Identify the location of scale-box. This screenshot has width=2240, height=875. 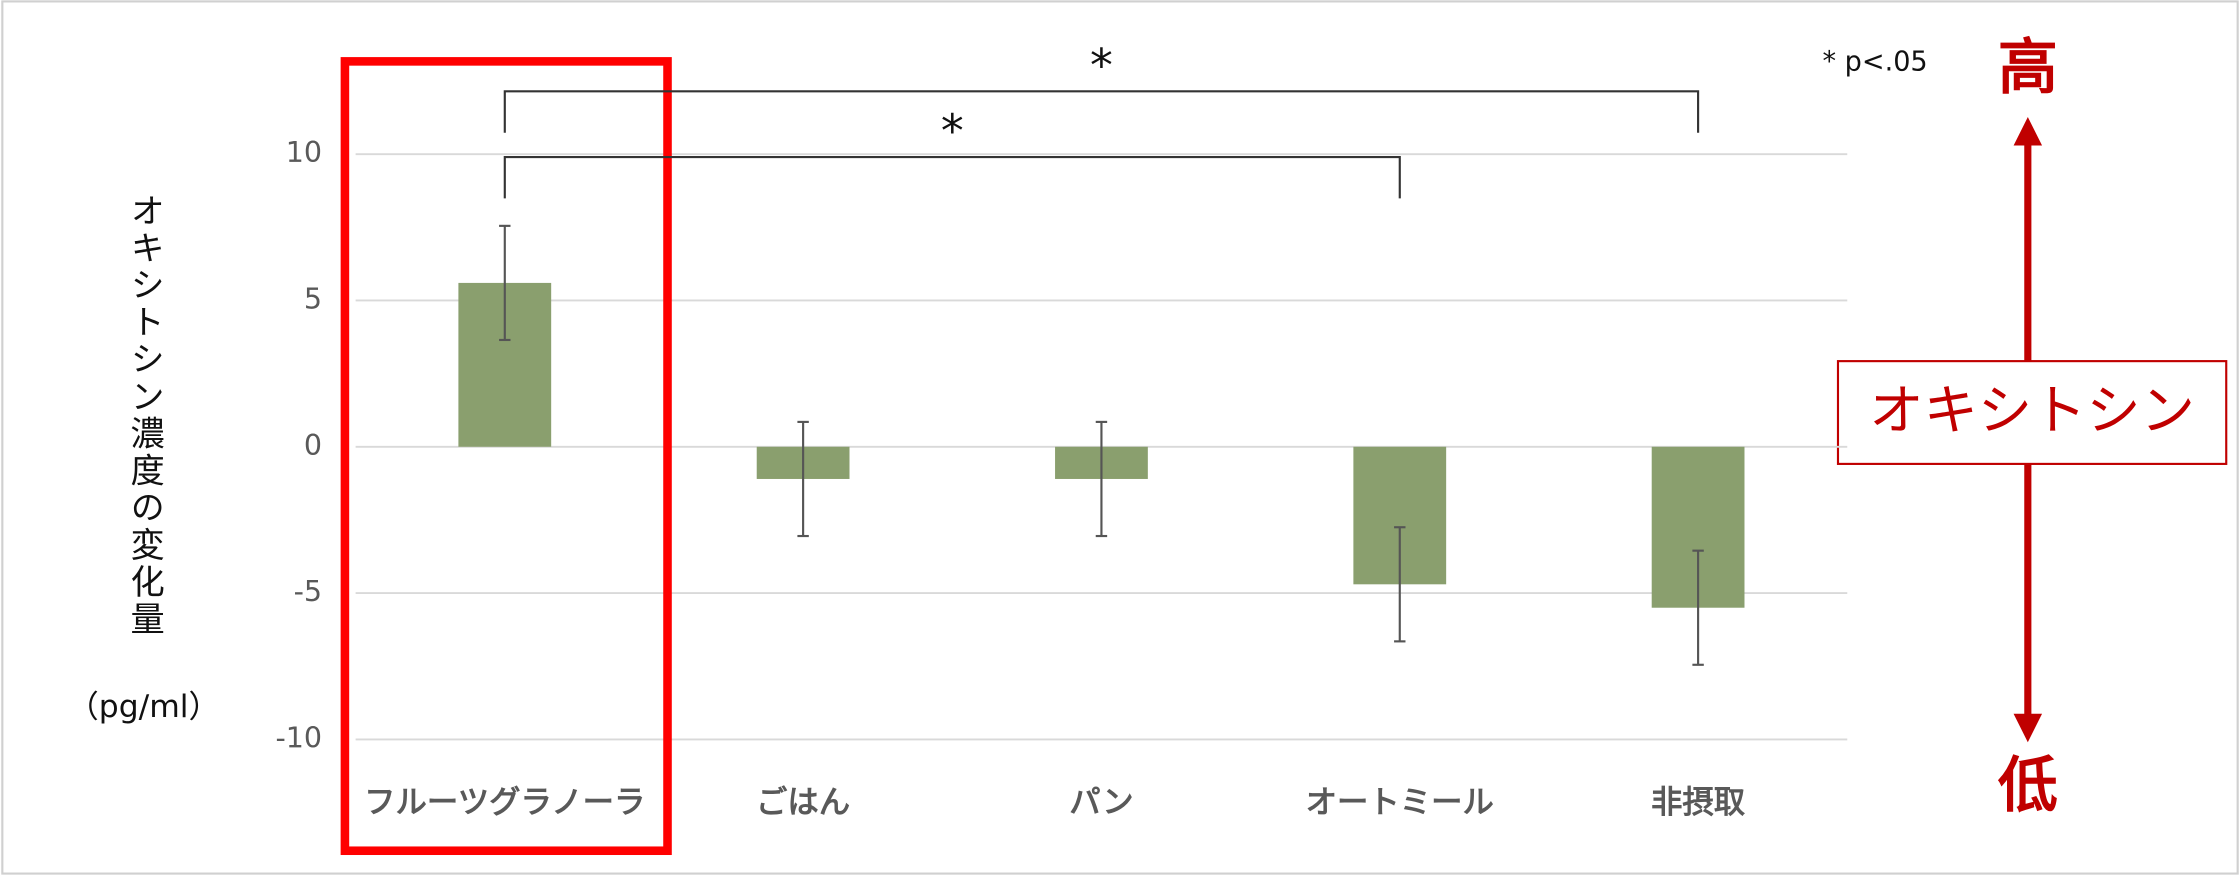
(2032, 412).